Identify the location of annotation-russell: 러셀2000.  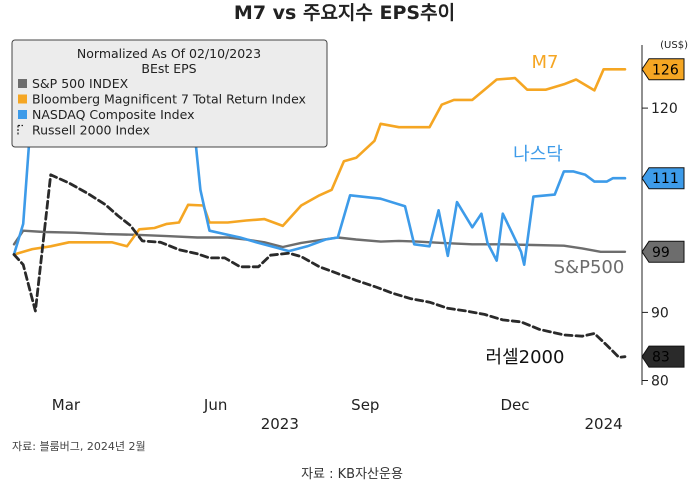
(525, 357).